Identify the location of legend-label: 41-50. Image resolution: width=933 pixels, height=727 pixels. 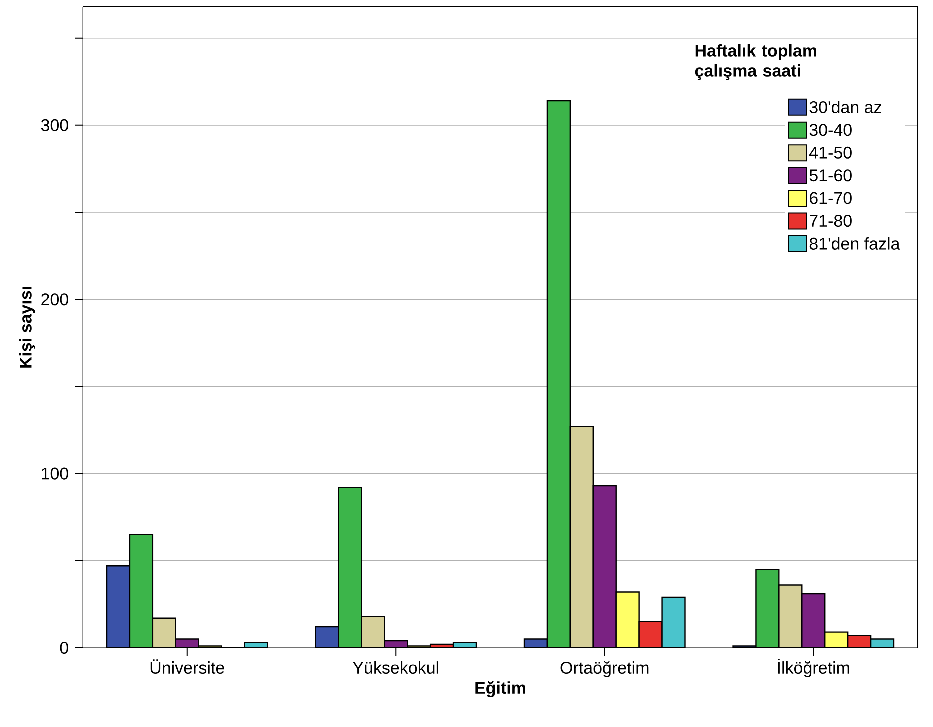
(831, 152).